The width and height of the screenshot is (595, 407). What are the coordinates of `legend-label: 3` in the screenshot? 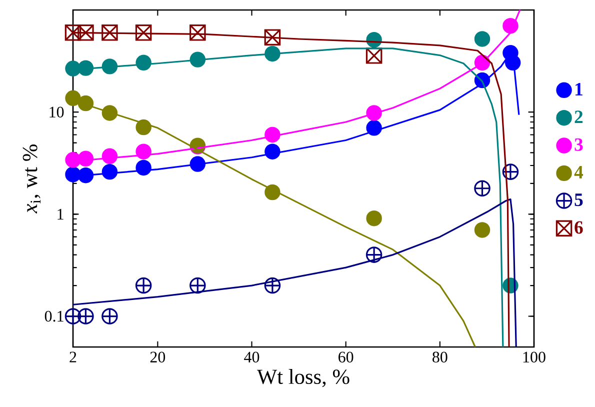 It's located at (578, 144).